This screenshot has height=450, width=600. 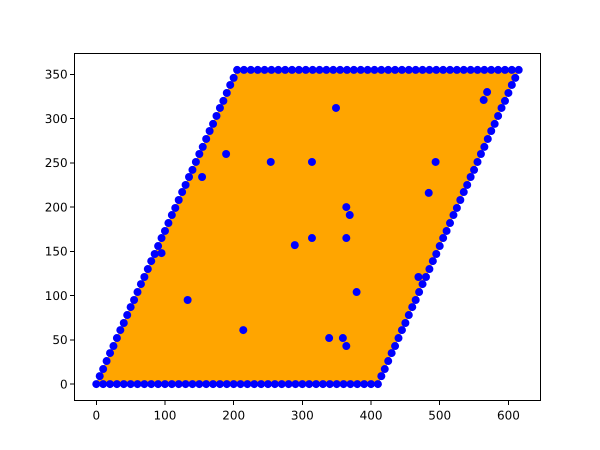 I want to click on y-tick-label: 200, so click(x=56, y=207).